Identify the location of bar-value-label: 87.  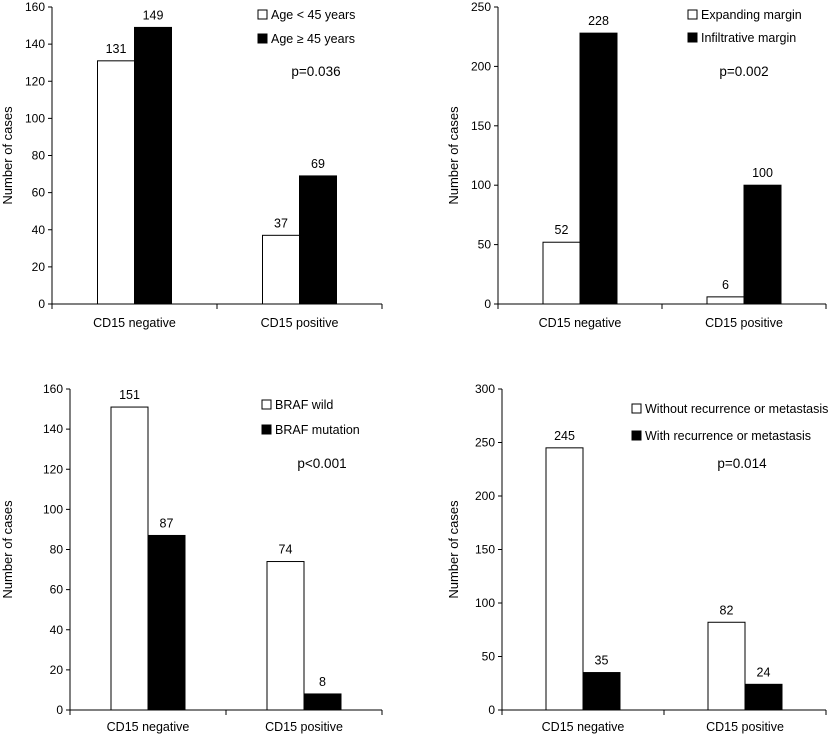
(167, 523).